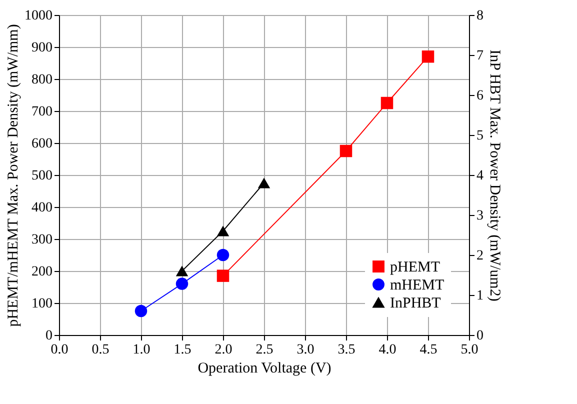  I want to click on x-tick-label: 0.0, so click(59, 350).